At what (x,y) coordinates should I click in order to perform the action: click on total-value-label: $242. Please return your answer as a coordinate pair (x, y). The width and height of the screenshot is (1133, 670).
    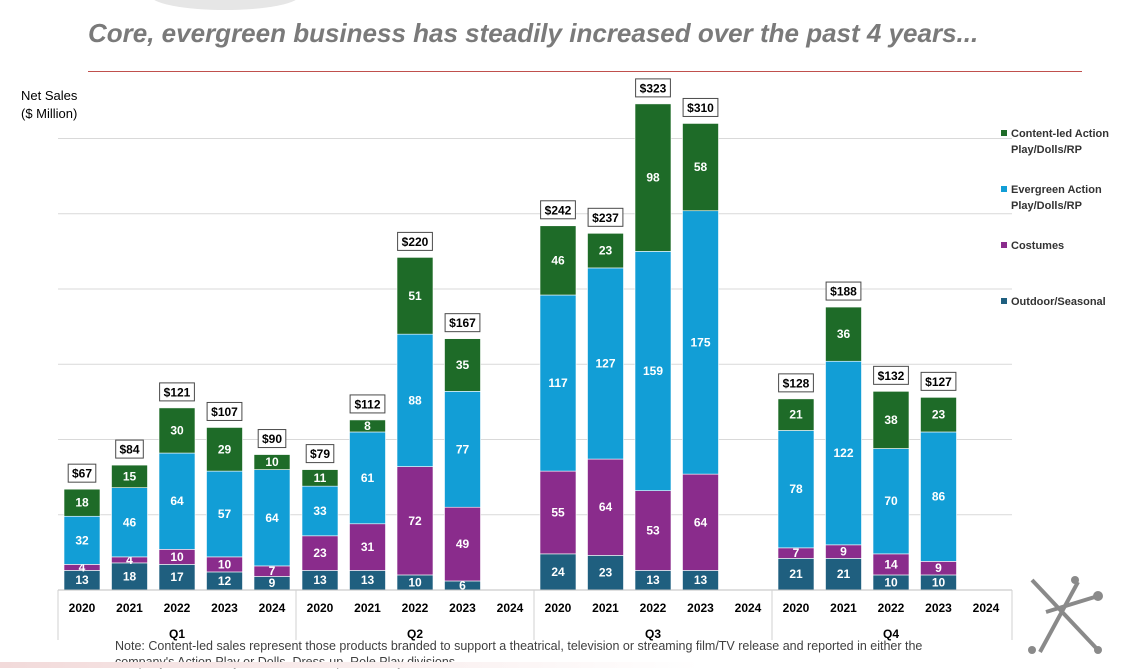
    Looking at the image, I should click on (558, 210).